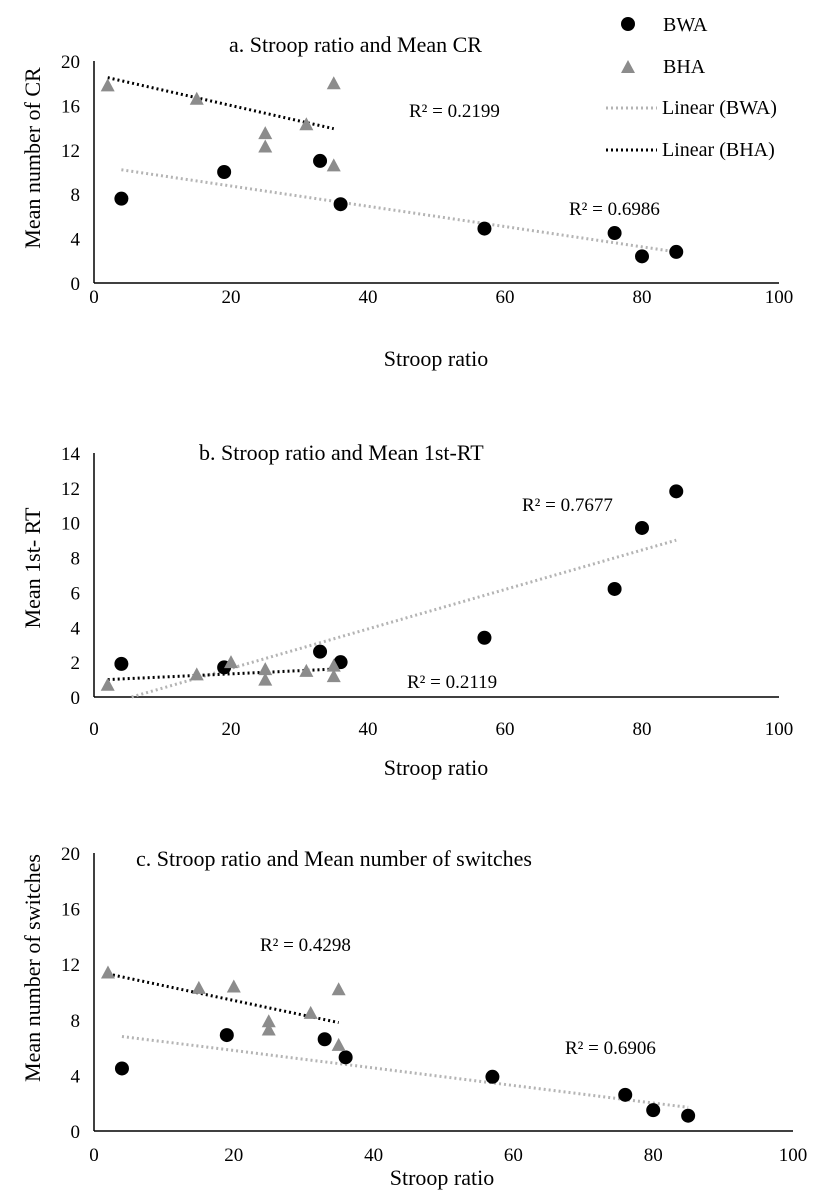  What do you see at coordinates (233, 1155) in the screenshot?
I see `panel-c-x-tick-label: 20` at bounding box center [233, 1155].